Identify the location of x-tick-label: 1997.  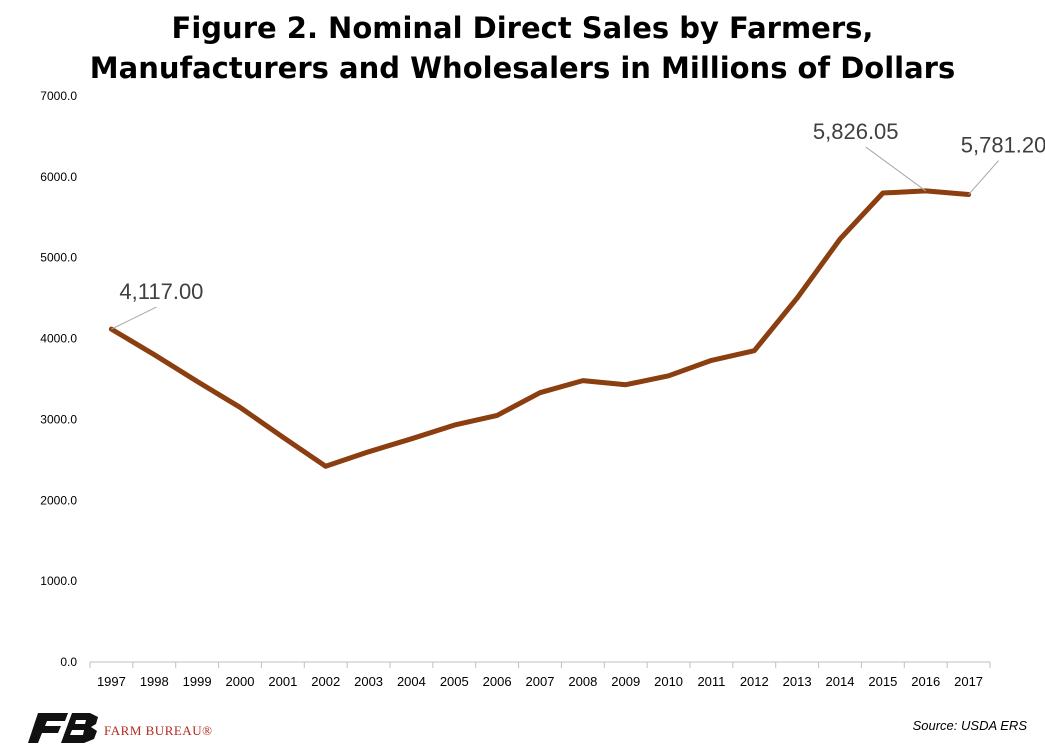
(111, 681).